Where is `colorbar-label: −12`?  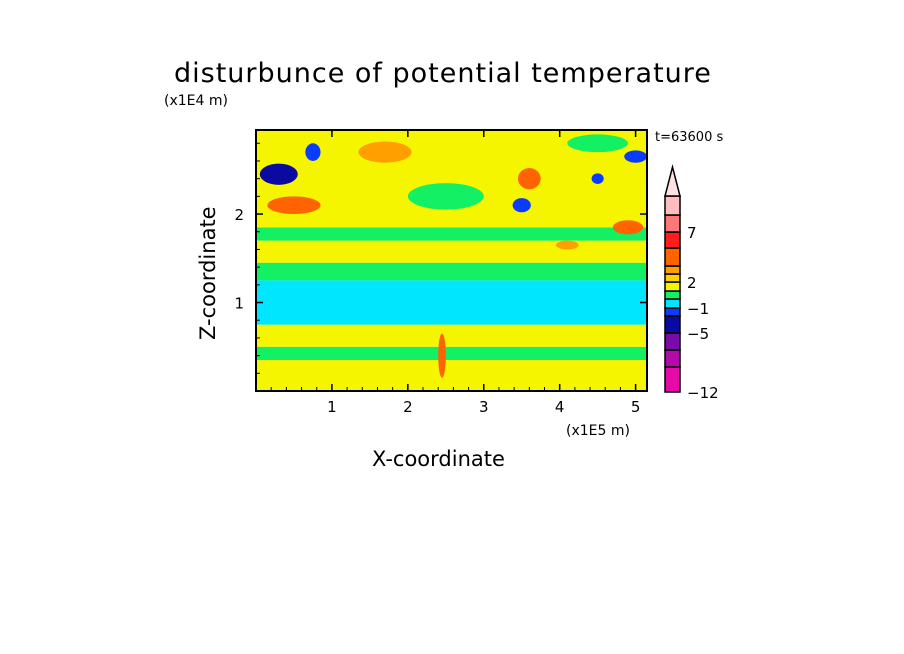
colorbar-label: −12 is located at coordinates (703, 393).